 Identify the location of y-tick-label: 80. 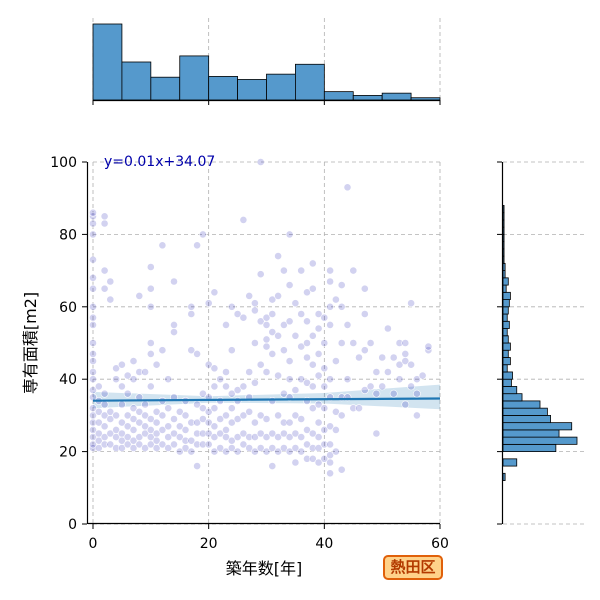
(68, 235).